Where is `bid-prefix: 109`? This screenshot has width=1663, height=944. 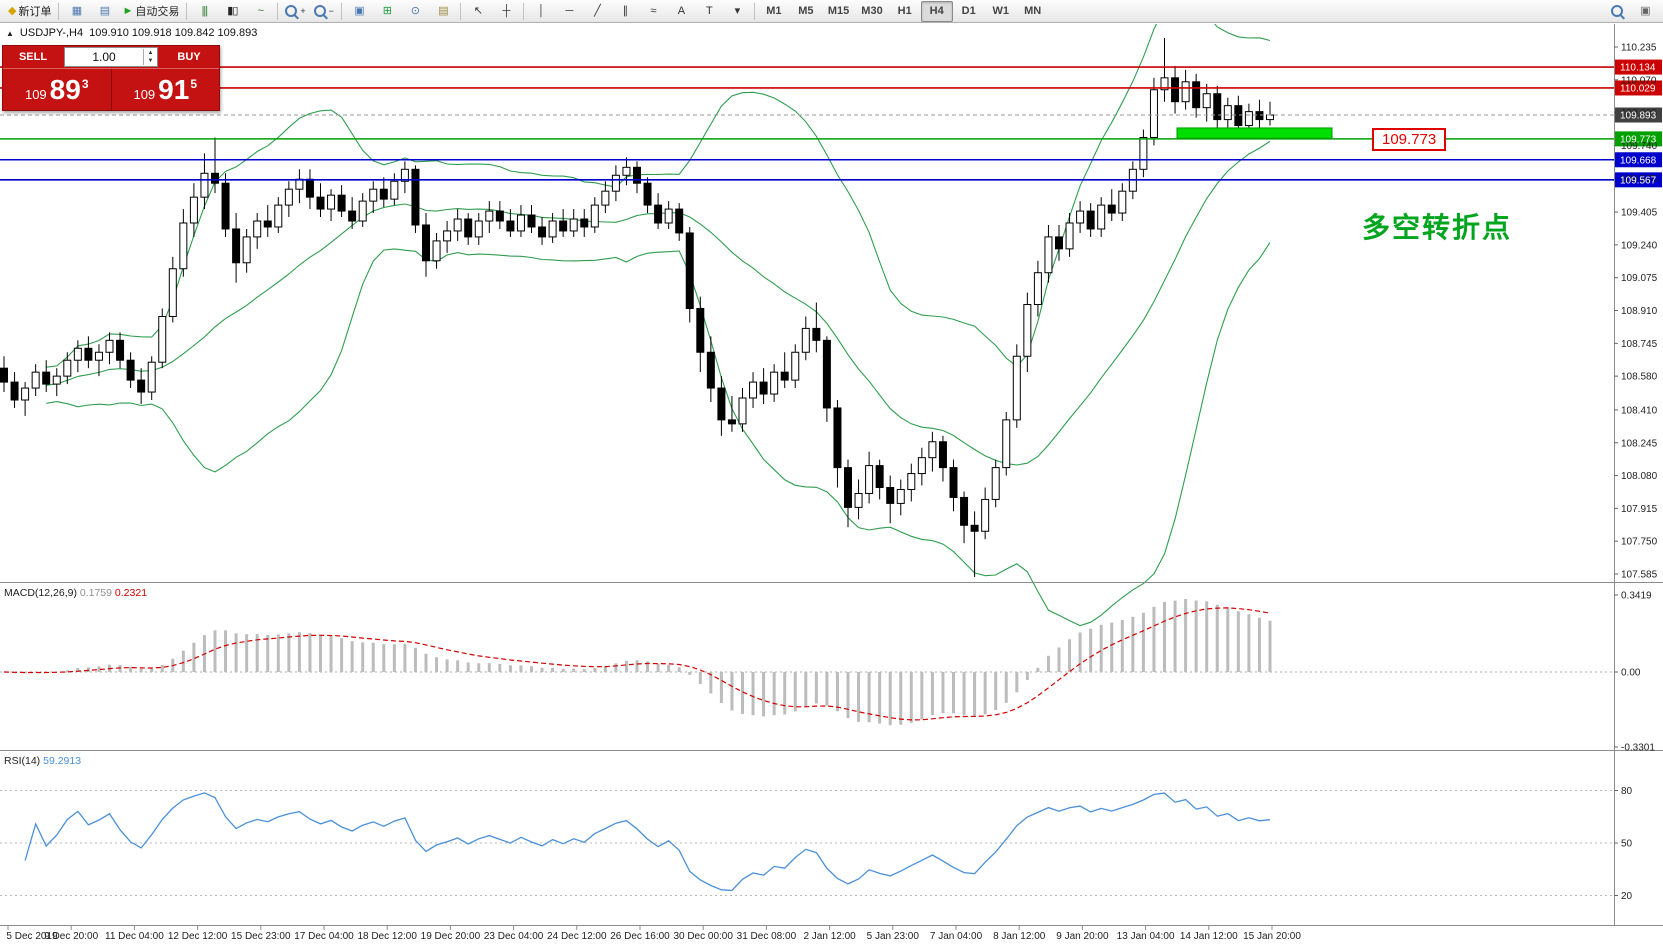
bid-prefix: 109 is located at coordinates (35, 94).